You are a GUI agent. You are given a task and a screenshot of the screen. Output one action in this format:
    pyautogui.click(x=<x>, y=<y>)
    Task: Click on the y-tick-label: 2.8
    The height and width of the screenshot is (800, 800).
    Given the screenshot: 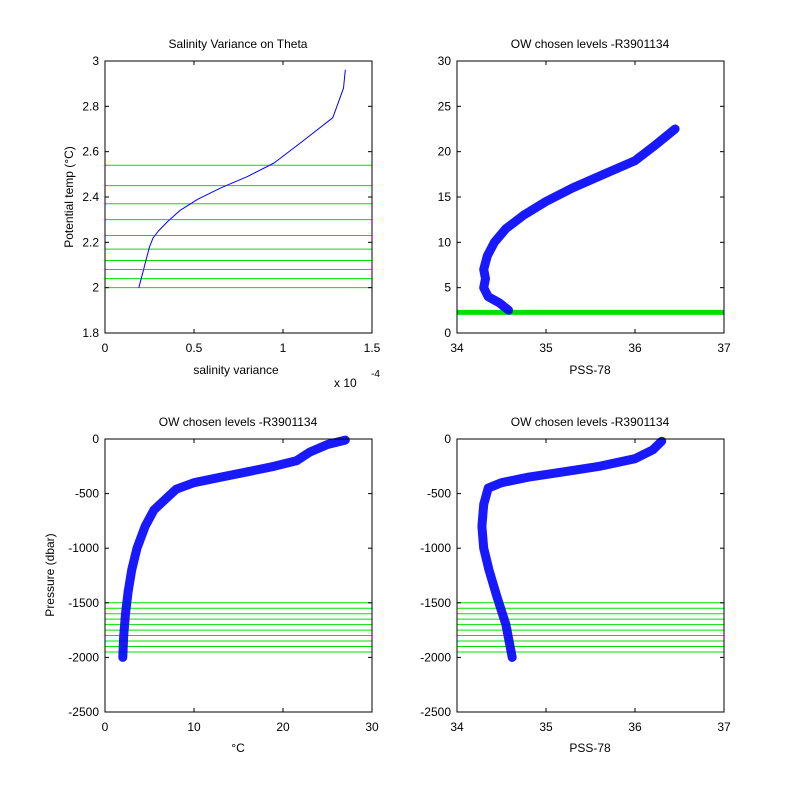 What is the action you would take?
    pyautogui.click(x=90, y=106)
    